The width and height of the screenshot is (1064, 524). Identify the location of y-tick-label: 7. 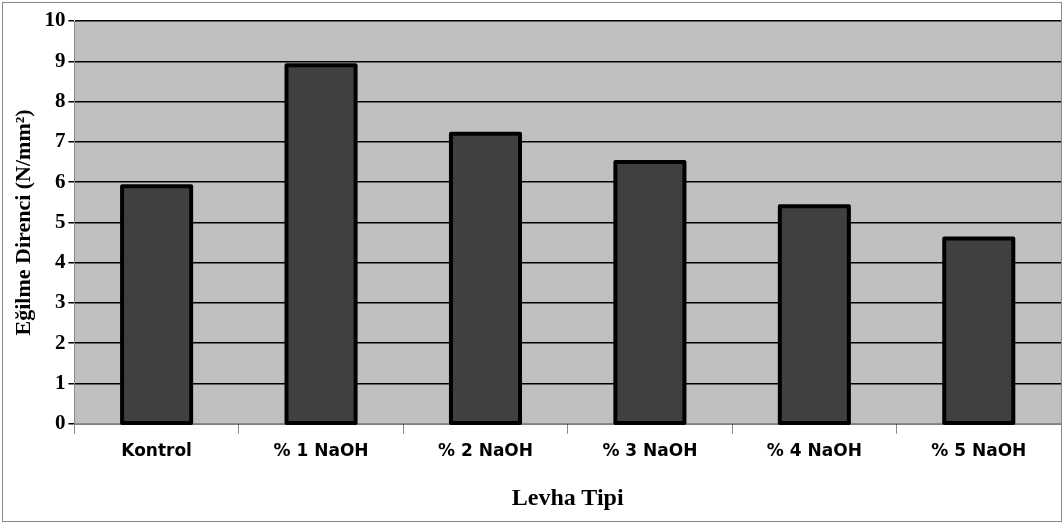
(60, 140).